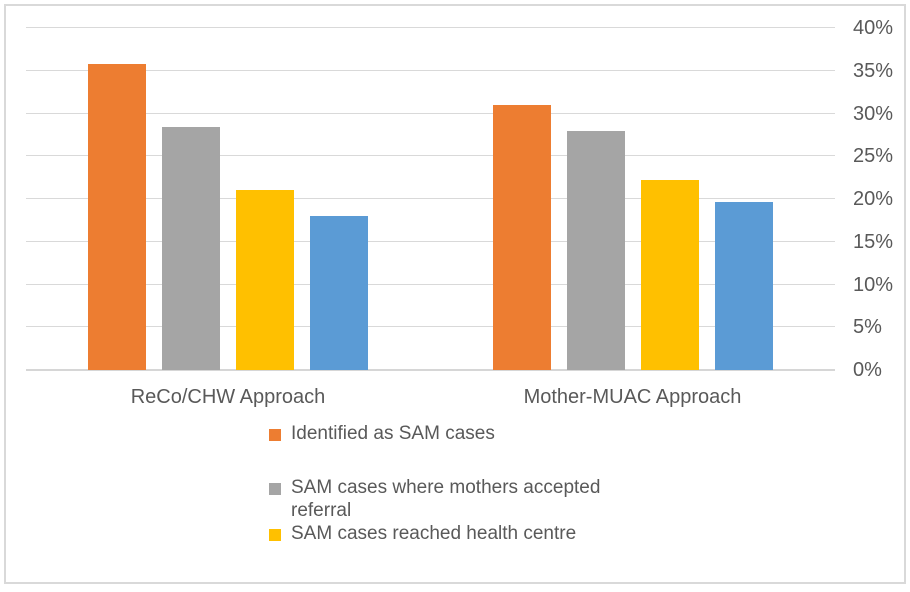 The width and height of the screenshot is (910, 592). Describe the element at coordinates (873, 199) in the screenshot. I see `y-tick-label-20pct: 20%` at that location.